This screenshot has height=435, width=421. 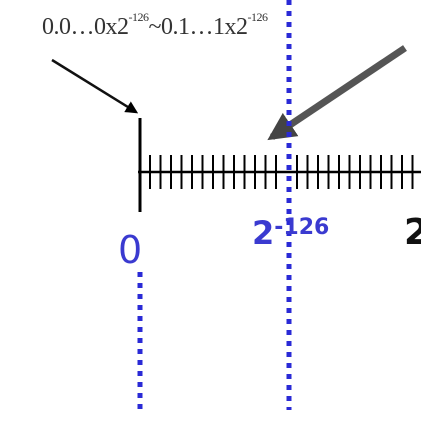 What do you see at coordinates (130, 250) in the screenshot?
I see `zero-label: 0` at bounding box center [130, 250].